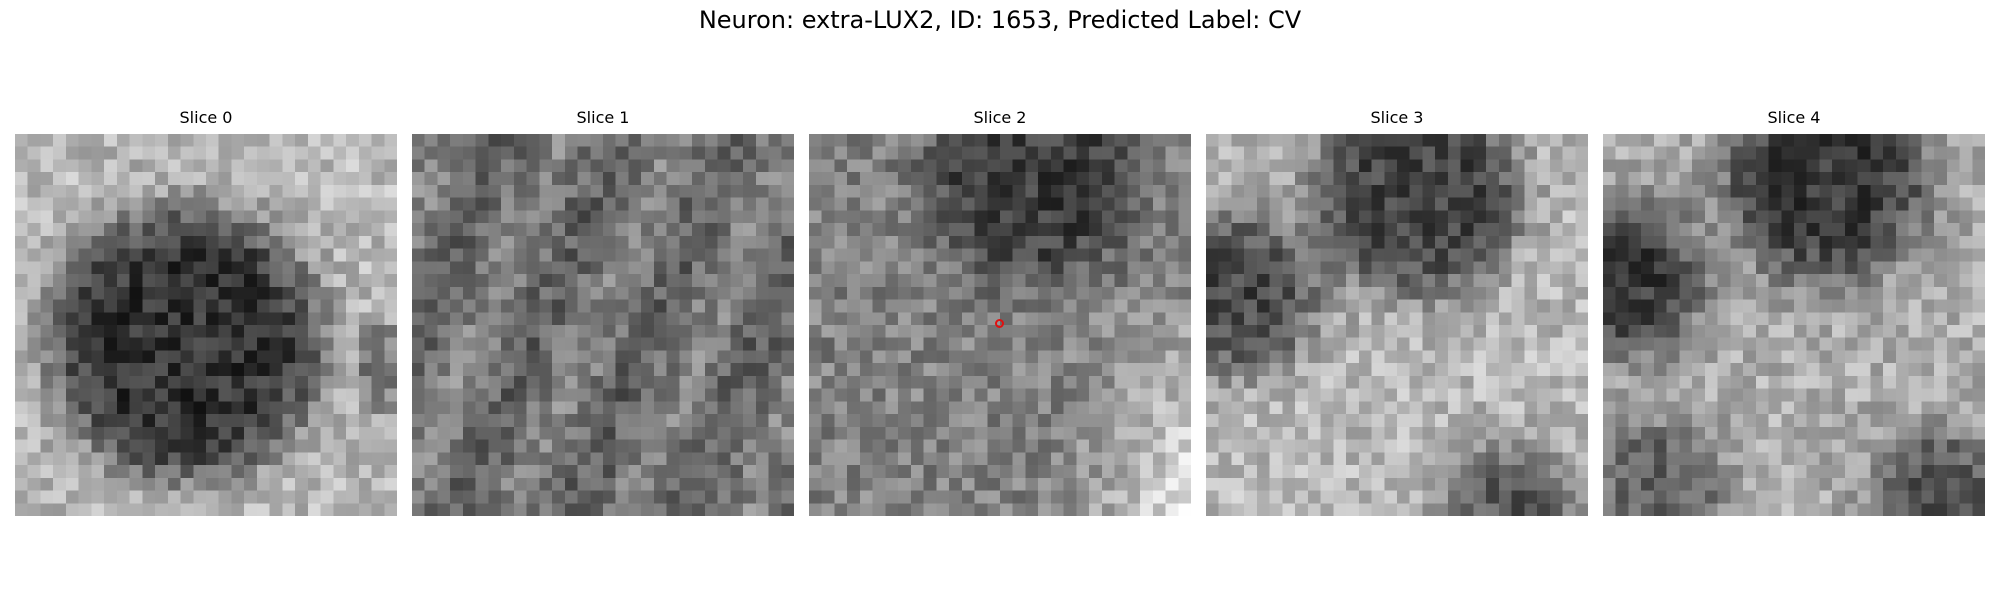  What do you see at coordinates (603, 117) in the screenshot?
I see `slice-title-1: Slice 1` at bounding box center [603, 117].